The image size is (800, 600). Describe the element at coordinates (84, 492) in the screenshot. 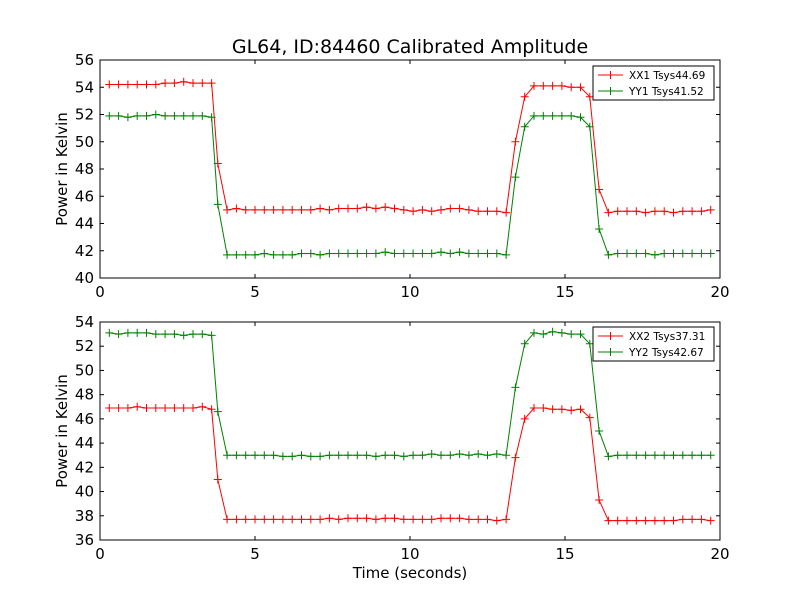

I see `y-tick-label: 40` at that location.